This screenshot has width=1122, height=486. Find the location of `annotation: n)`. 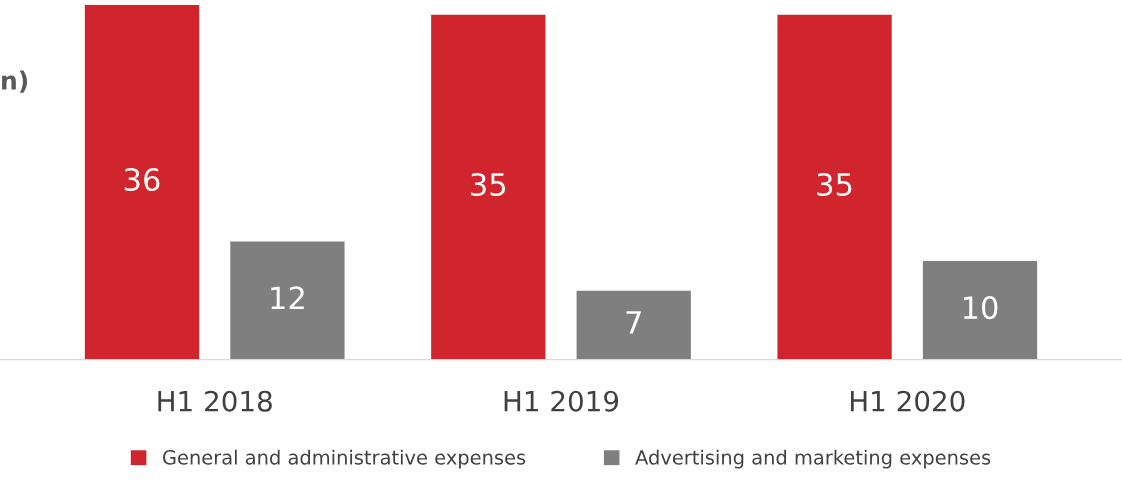

annotation: n) is located at coordinates (15, 81).